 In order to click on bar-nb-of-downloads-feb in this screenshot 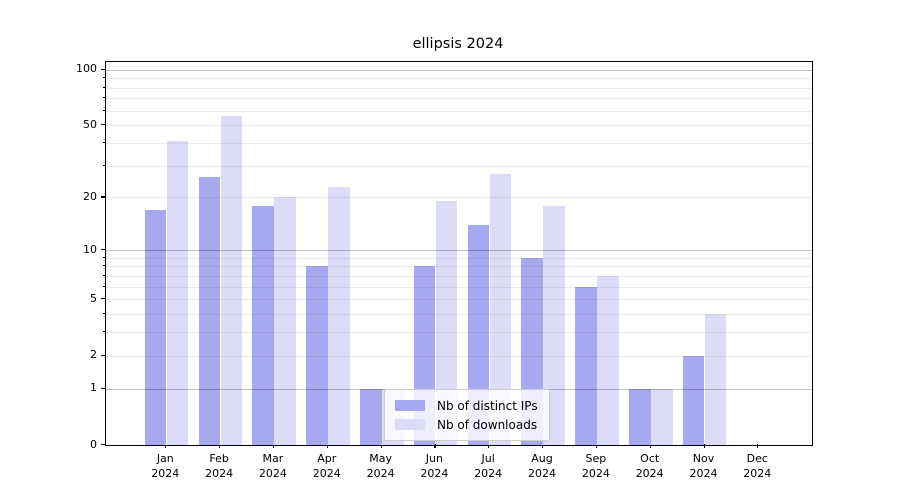, I will do `click(231, 280)`.